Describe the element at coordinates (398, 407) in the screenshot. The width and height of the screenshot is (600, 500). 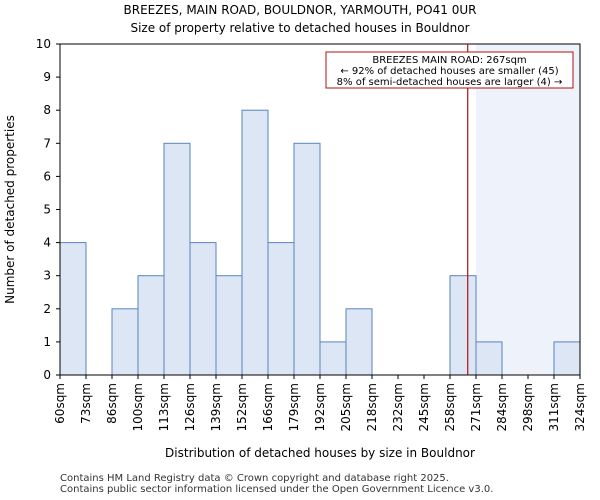
I see `x-tick-label: 232sqm` at that location.